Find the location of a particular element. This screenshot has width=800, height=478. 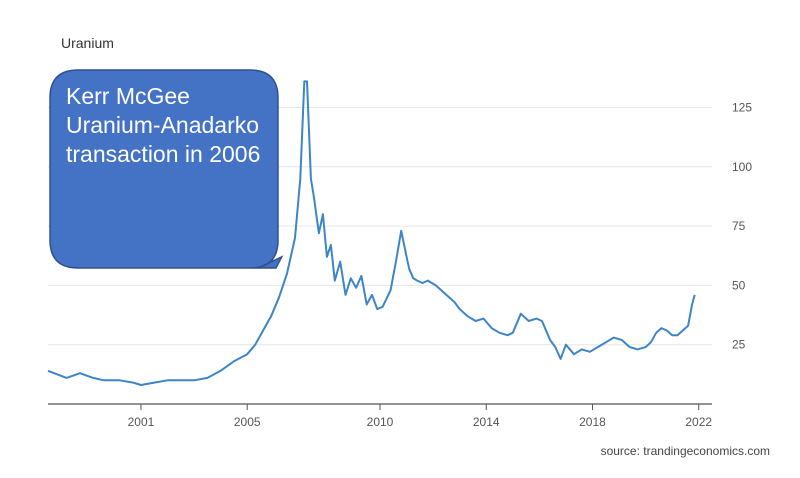

y-axis-labels: 25 50 75 100 125 is located at coordinates (742, 225).